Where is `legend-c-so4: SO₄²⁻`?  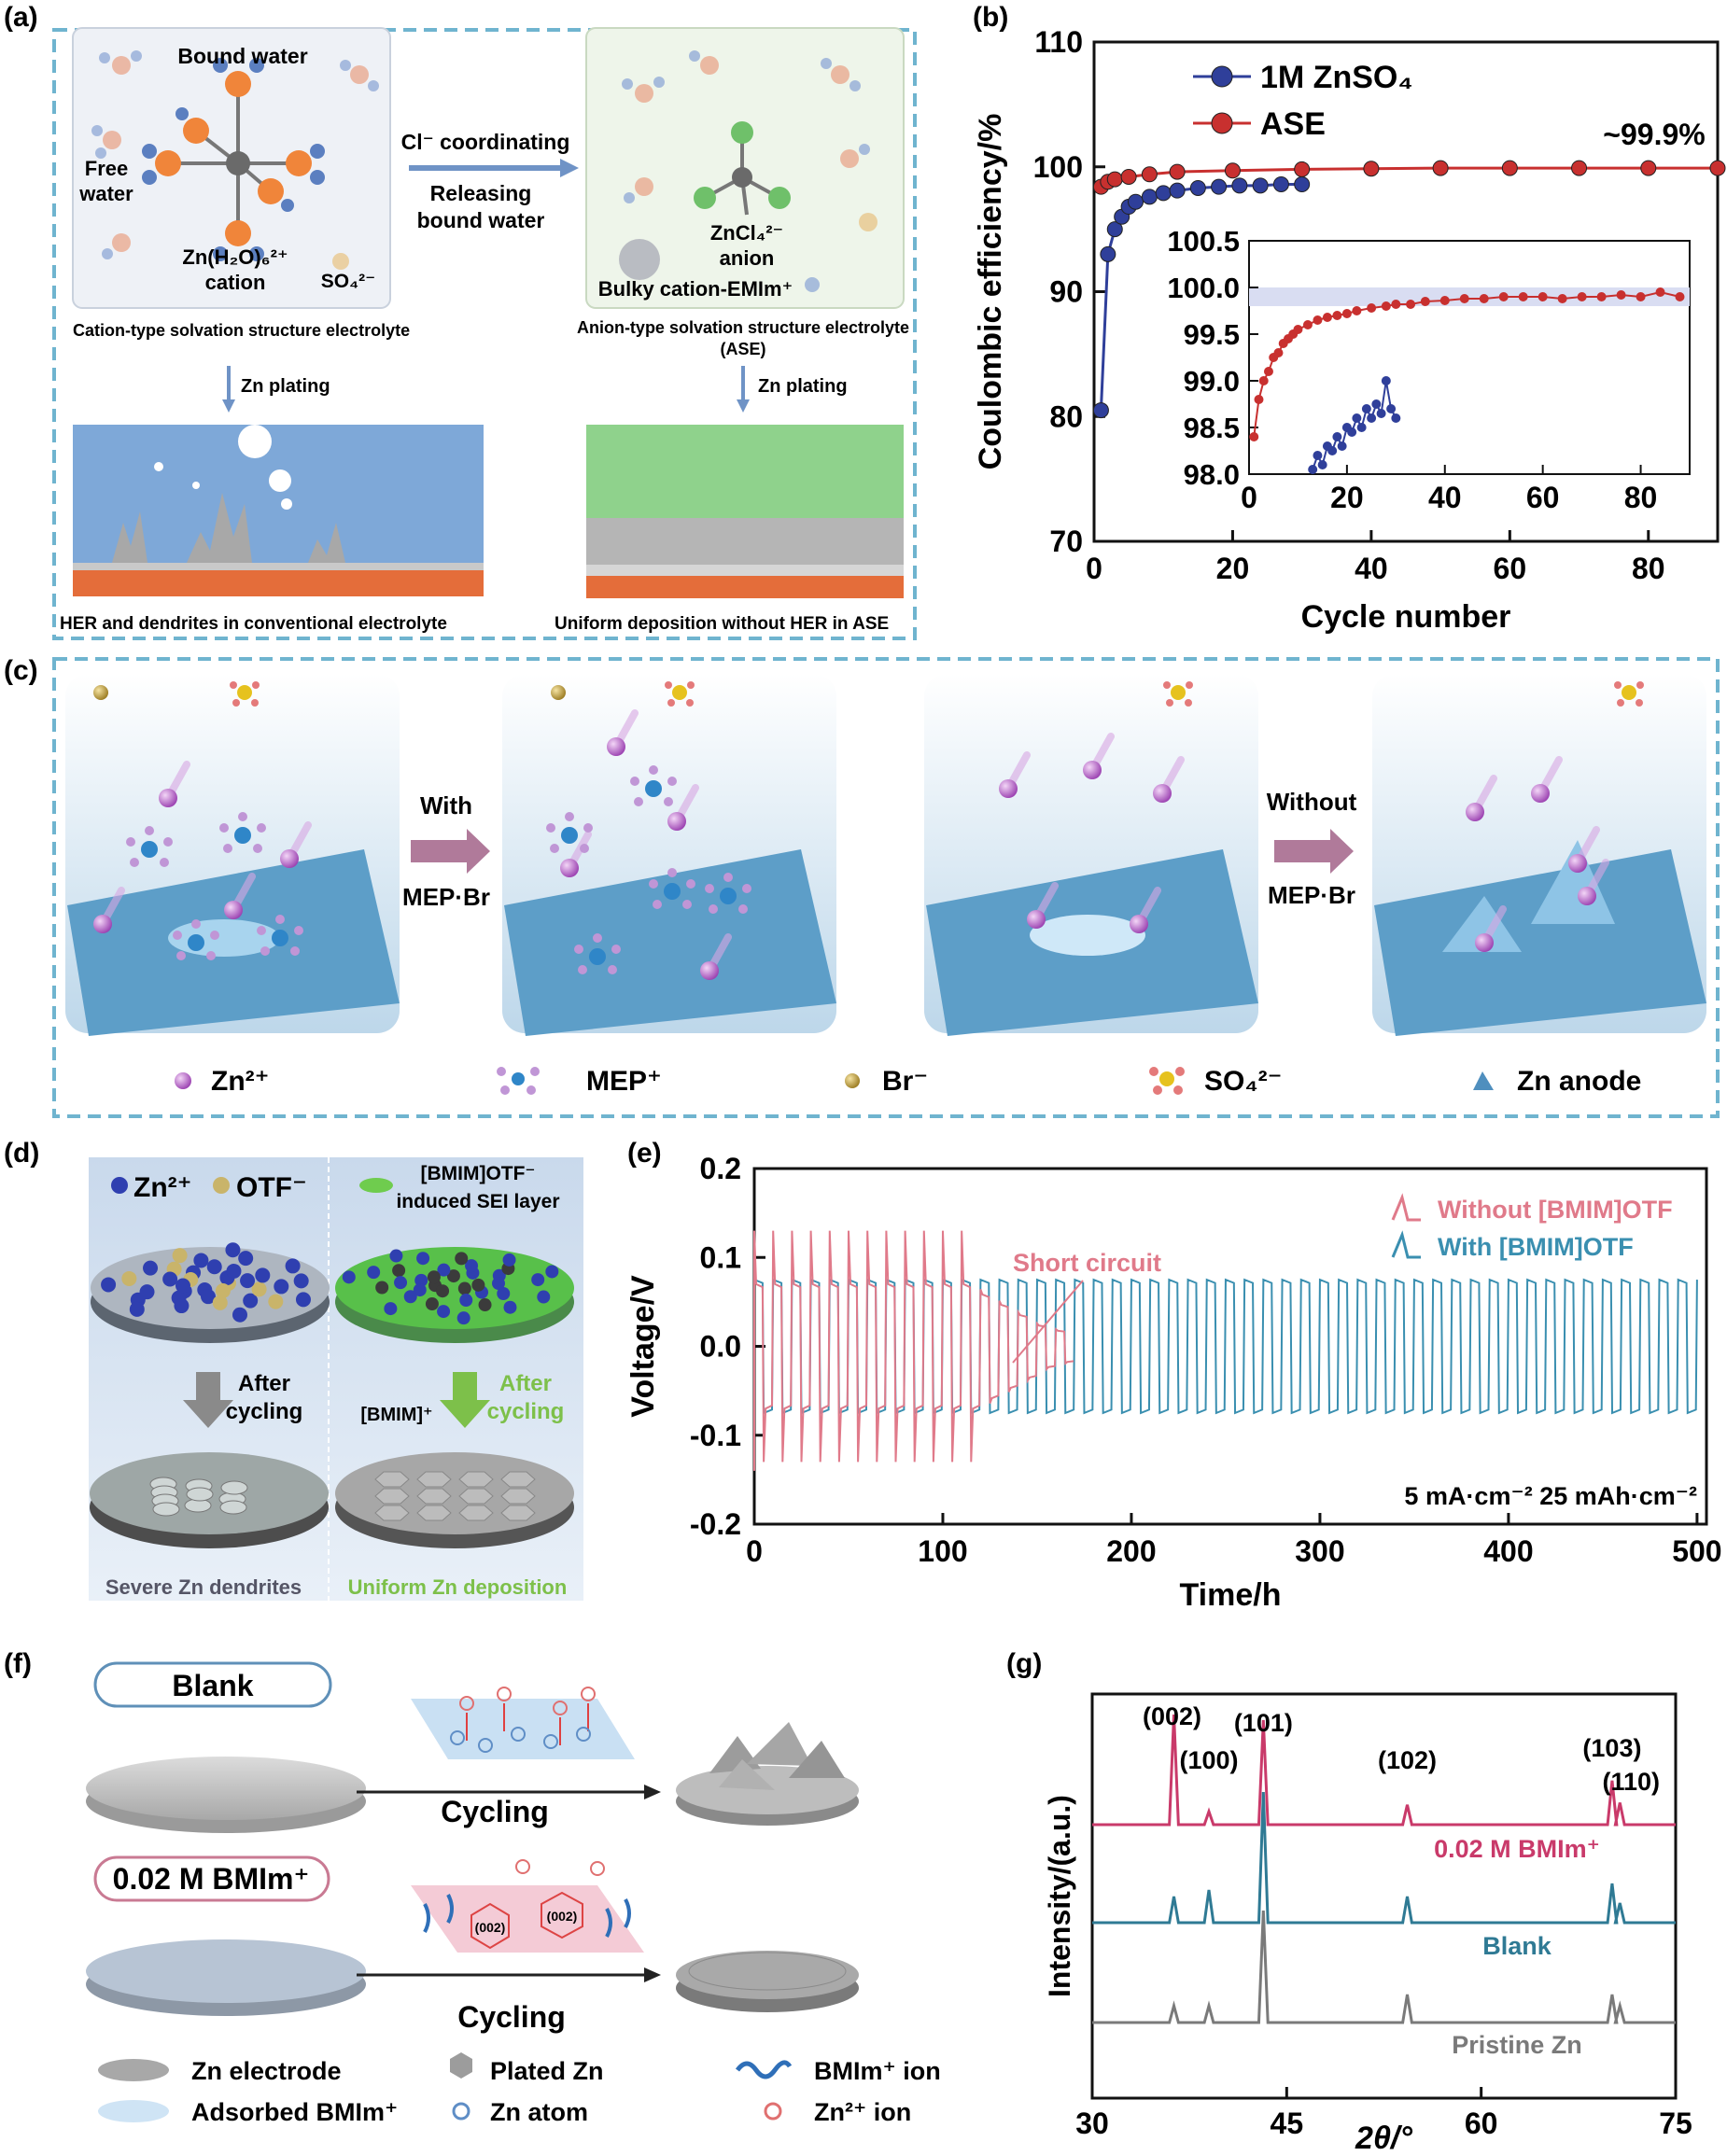 legend-c-so4: SO₄²⁻ is located at coordinates (1243, 1081).